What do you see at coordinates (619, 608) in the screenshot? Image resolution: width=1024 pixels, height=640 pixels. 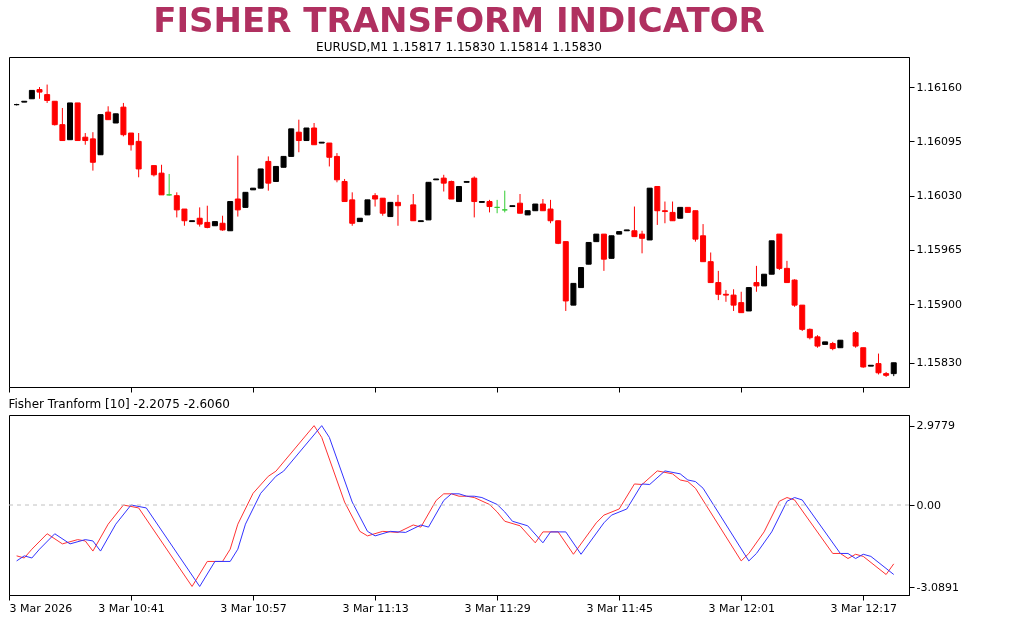 I see `x-tick-label: 3 Mar 11:45` at bounding box center [619, 608].